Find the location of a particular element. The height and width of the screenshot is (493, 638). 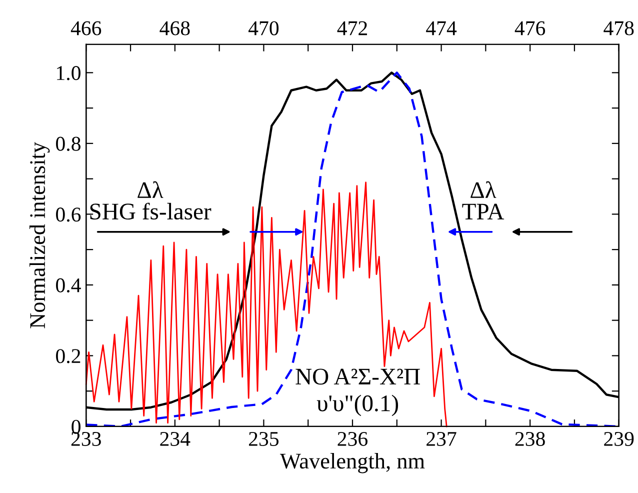

x2-tick-label: 474 is located at coordinates (441, 28).